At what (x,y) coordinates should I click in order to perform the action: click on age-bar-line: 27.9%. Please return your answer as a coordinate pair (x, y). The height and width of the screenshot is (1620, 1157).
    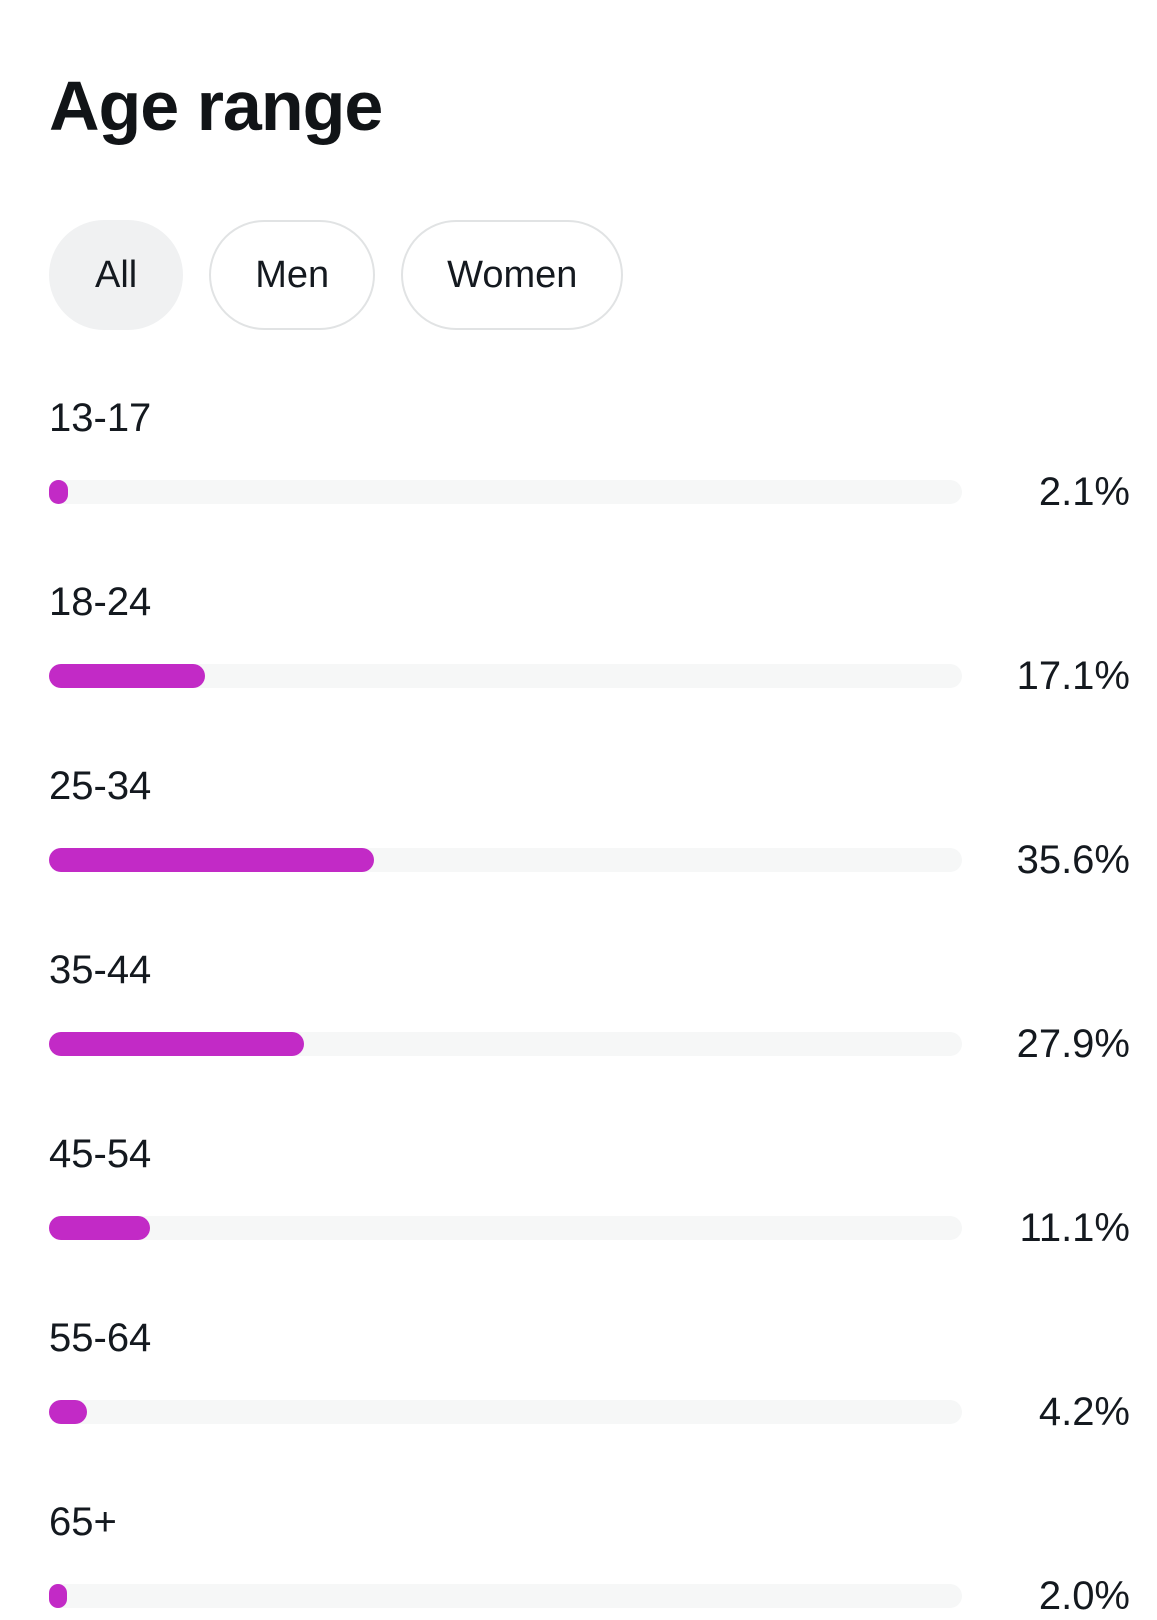
    Looking at the image, I should click on (589, 1044).